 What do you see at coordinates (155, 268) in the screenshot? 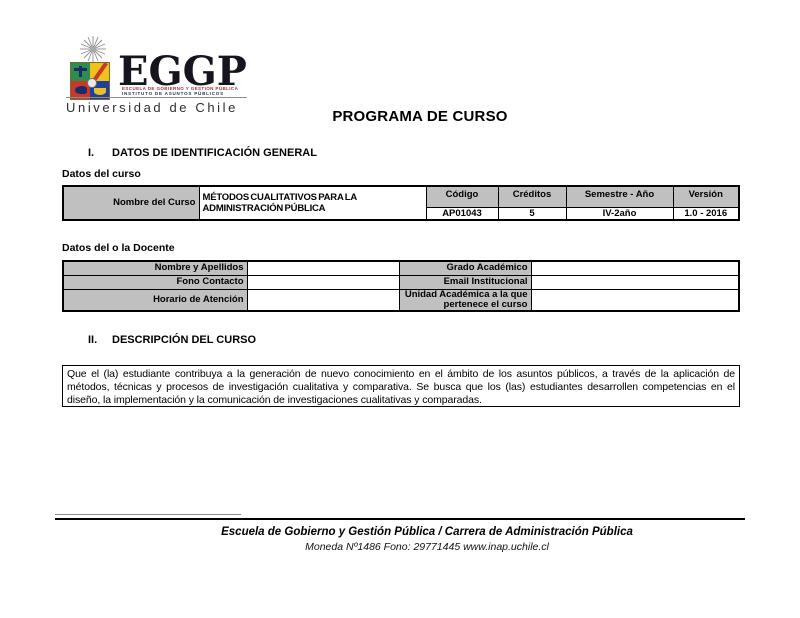
I see `docente-label-nombre: Nombre y Apellidos` at bounding box center [155, 268].